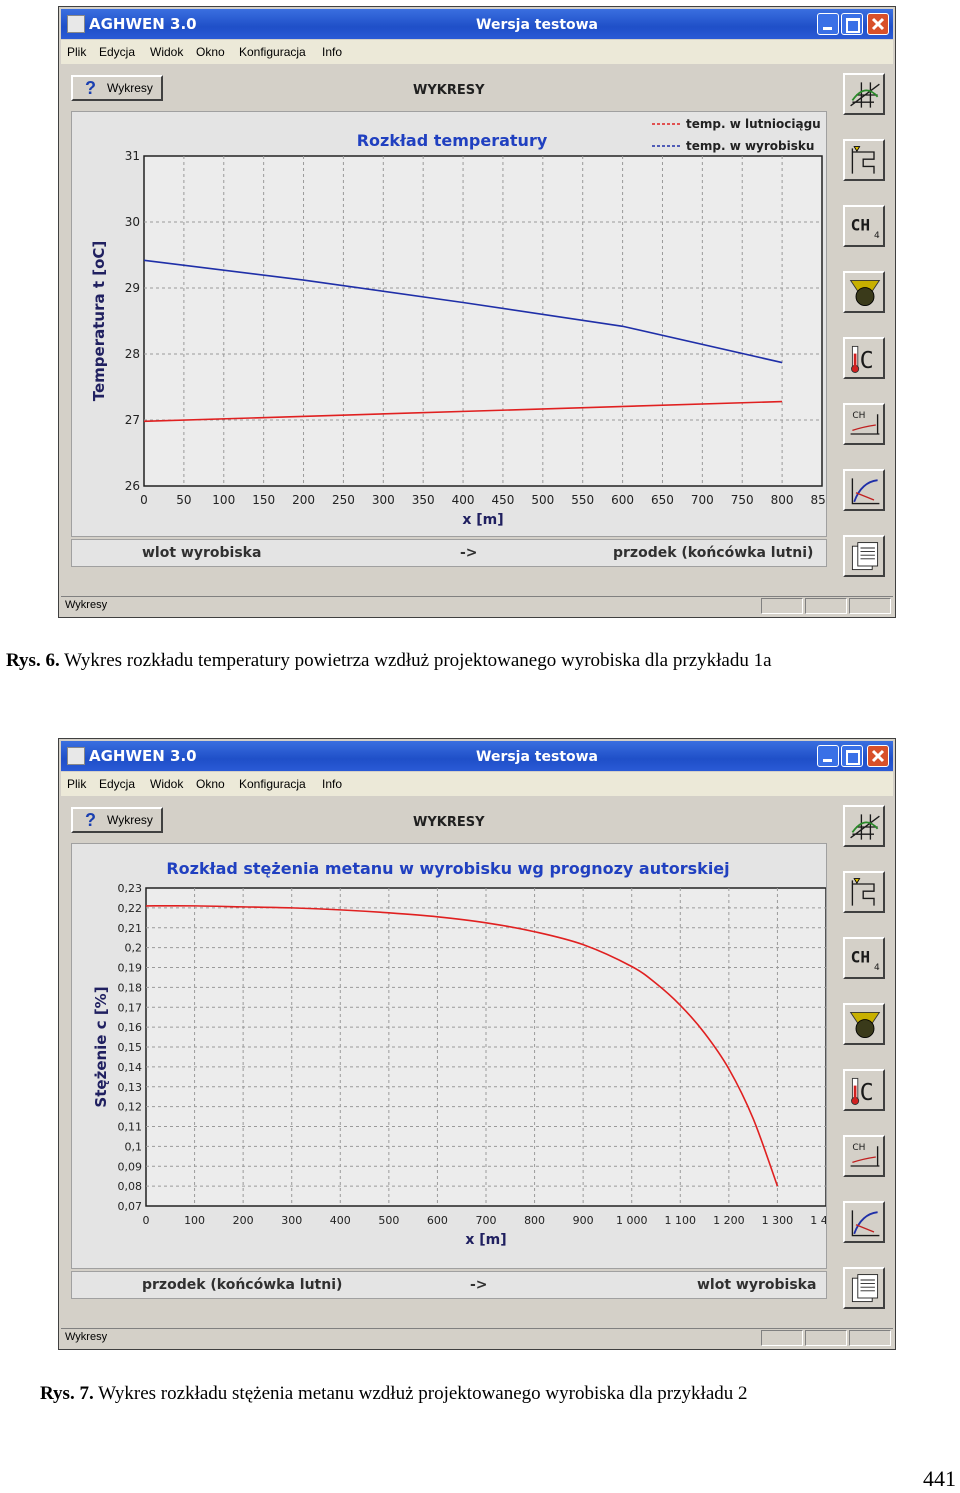 The height and width of the screenshot is (1493, 960). I want to click on y-tick-label: 0,13, so click(130, 1087).